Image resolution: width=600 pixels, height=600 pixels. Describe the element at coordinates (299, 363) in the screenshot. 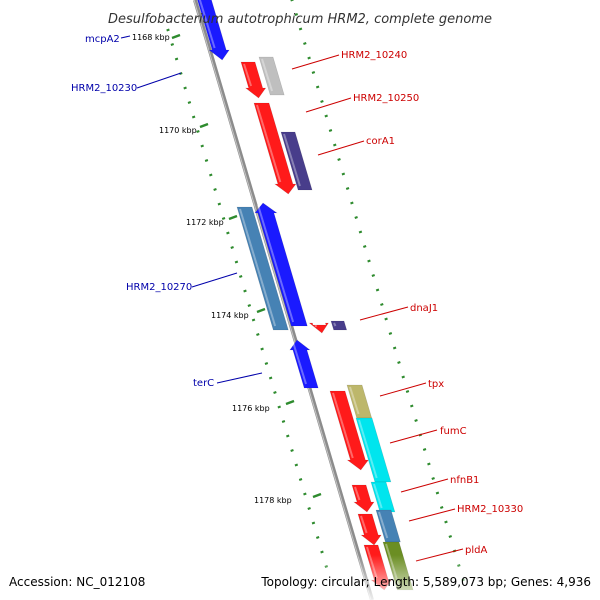

I see `gene-terC-shine` at that location.